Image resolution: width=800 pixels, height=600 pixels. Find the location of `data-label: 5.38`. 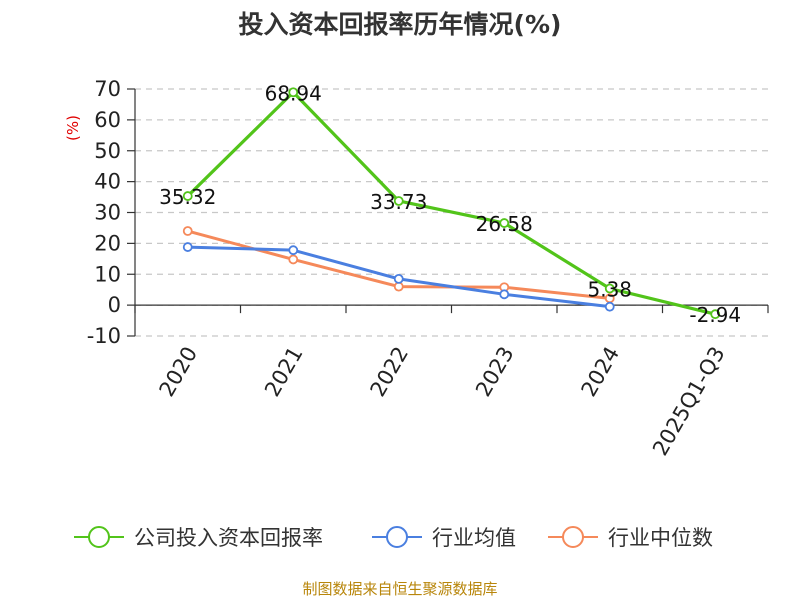

data-label: 5.38 is located at coordinates (609, 290).